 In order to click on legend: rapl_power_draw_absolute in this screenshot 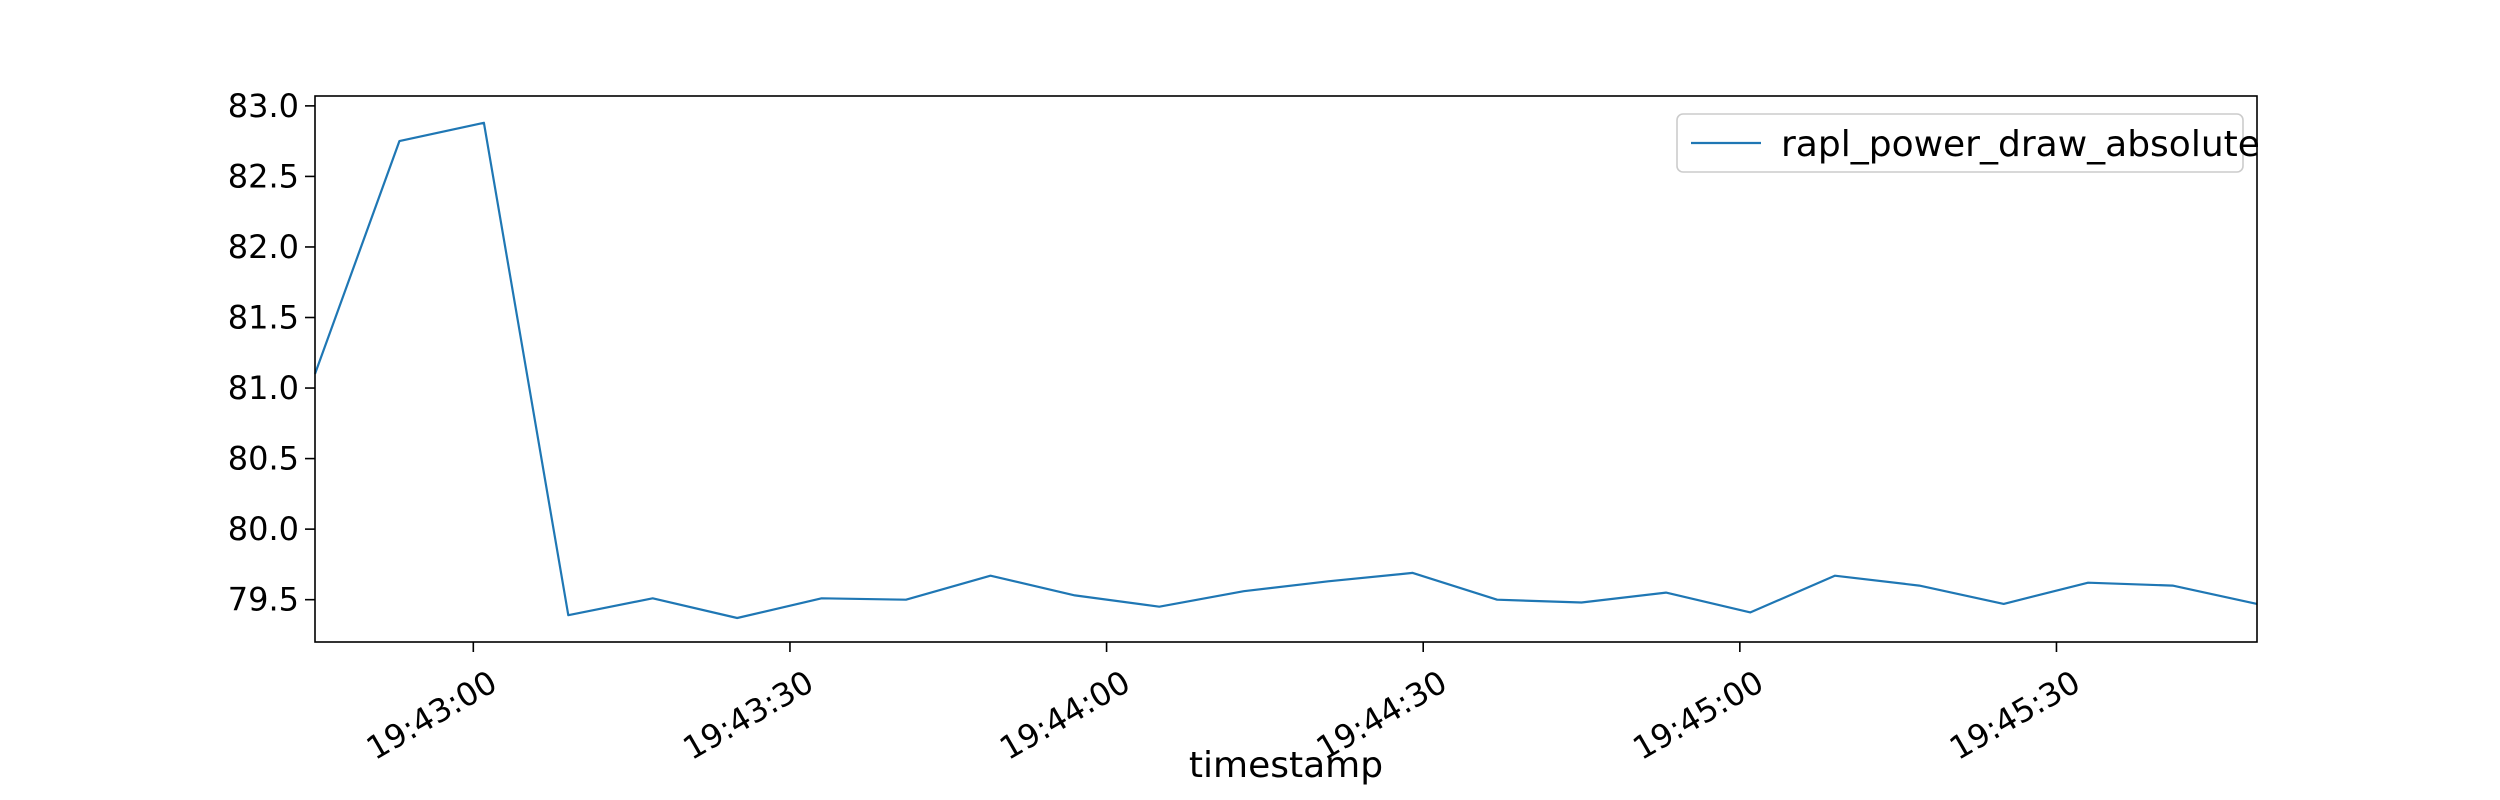, I will do `click(1968, 143)`.